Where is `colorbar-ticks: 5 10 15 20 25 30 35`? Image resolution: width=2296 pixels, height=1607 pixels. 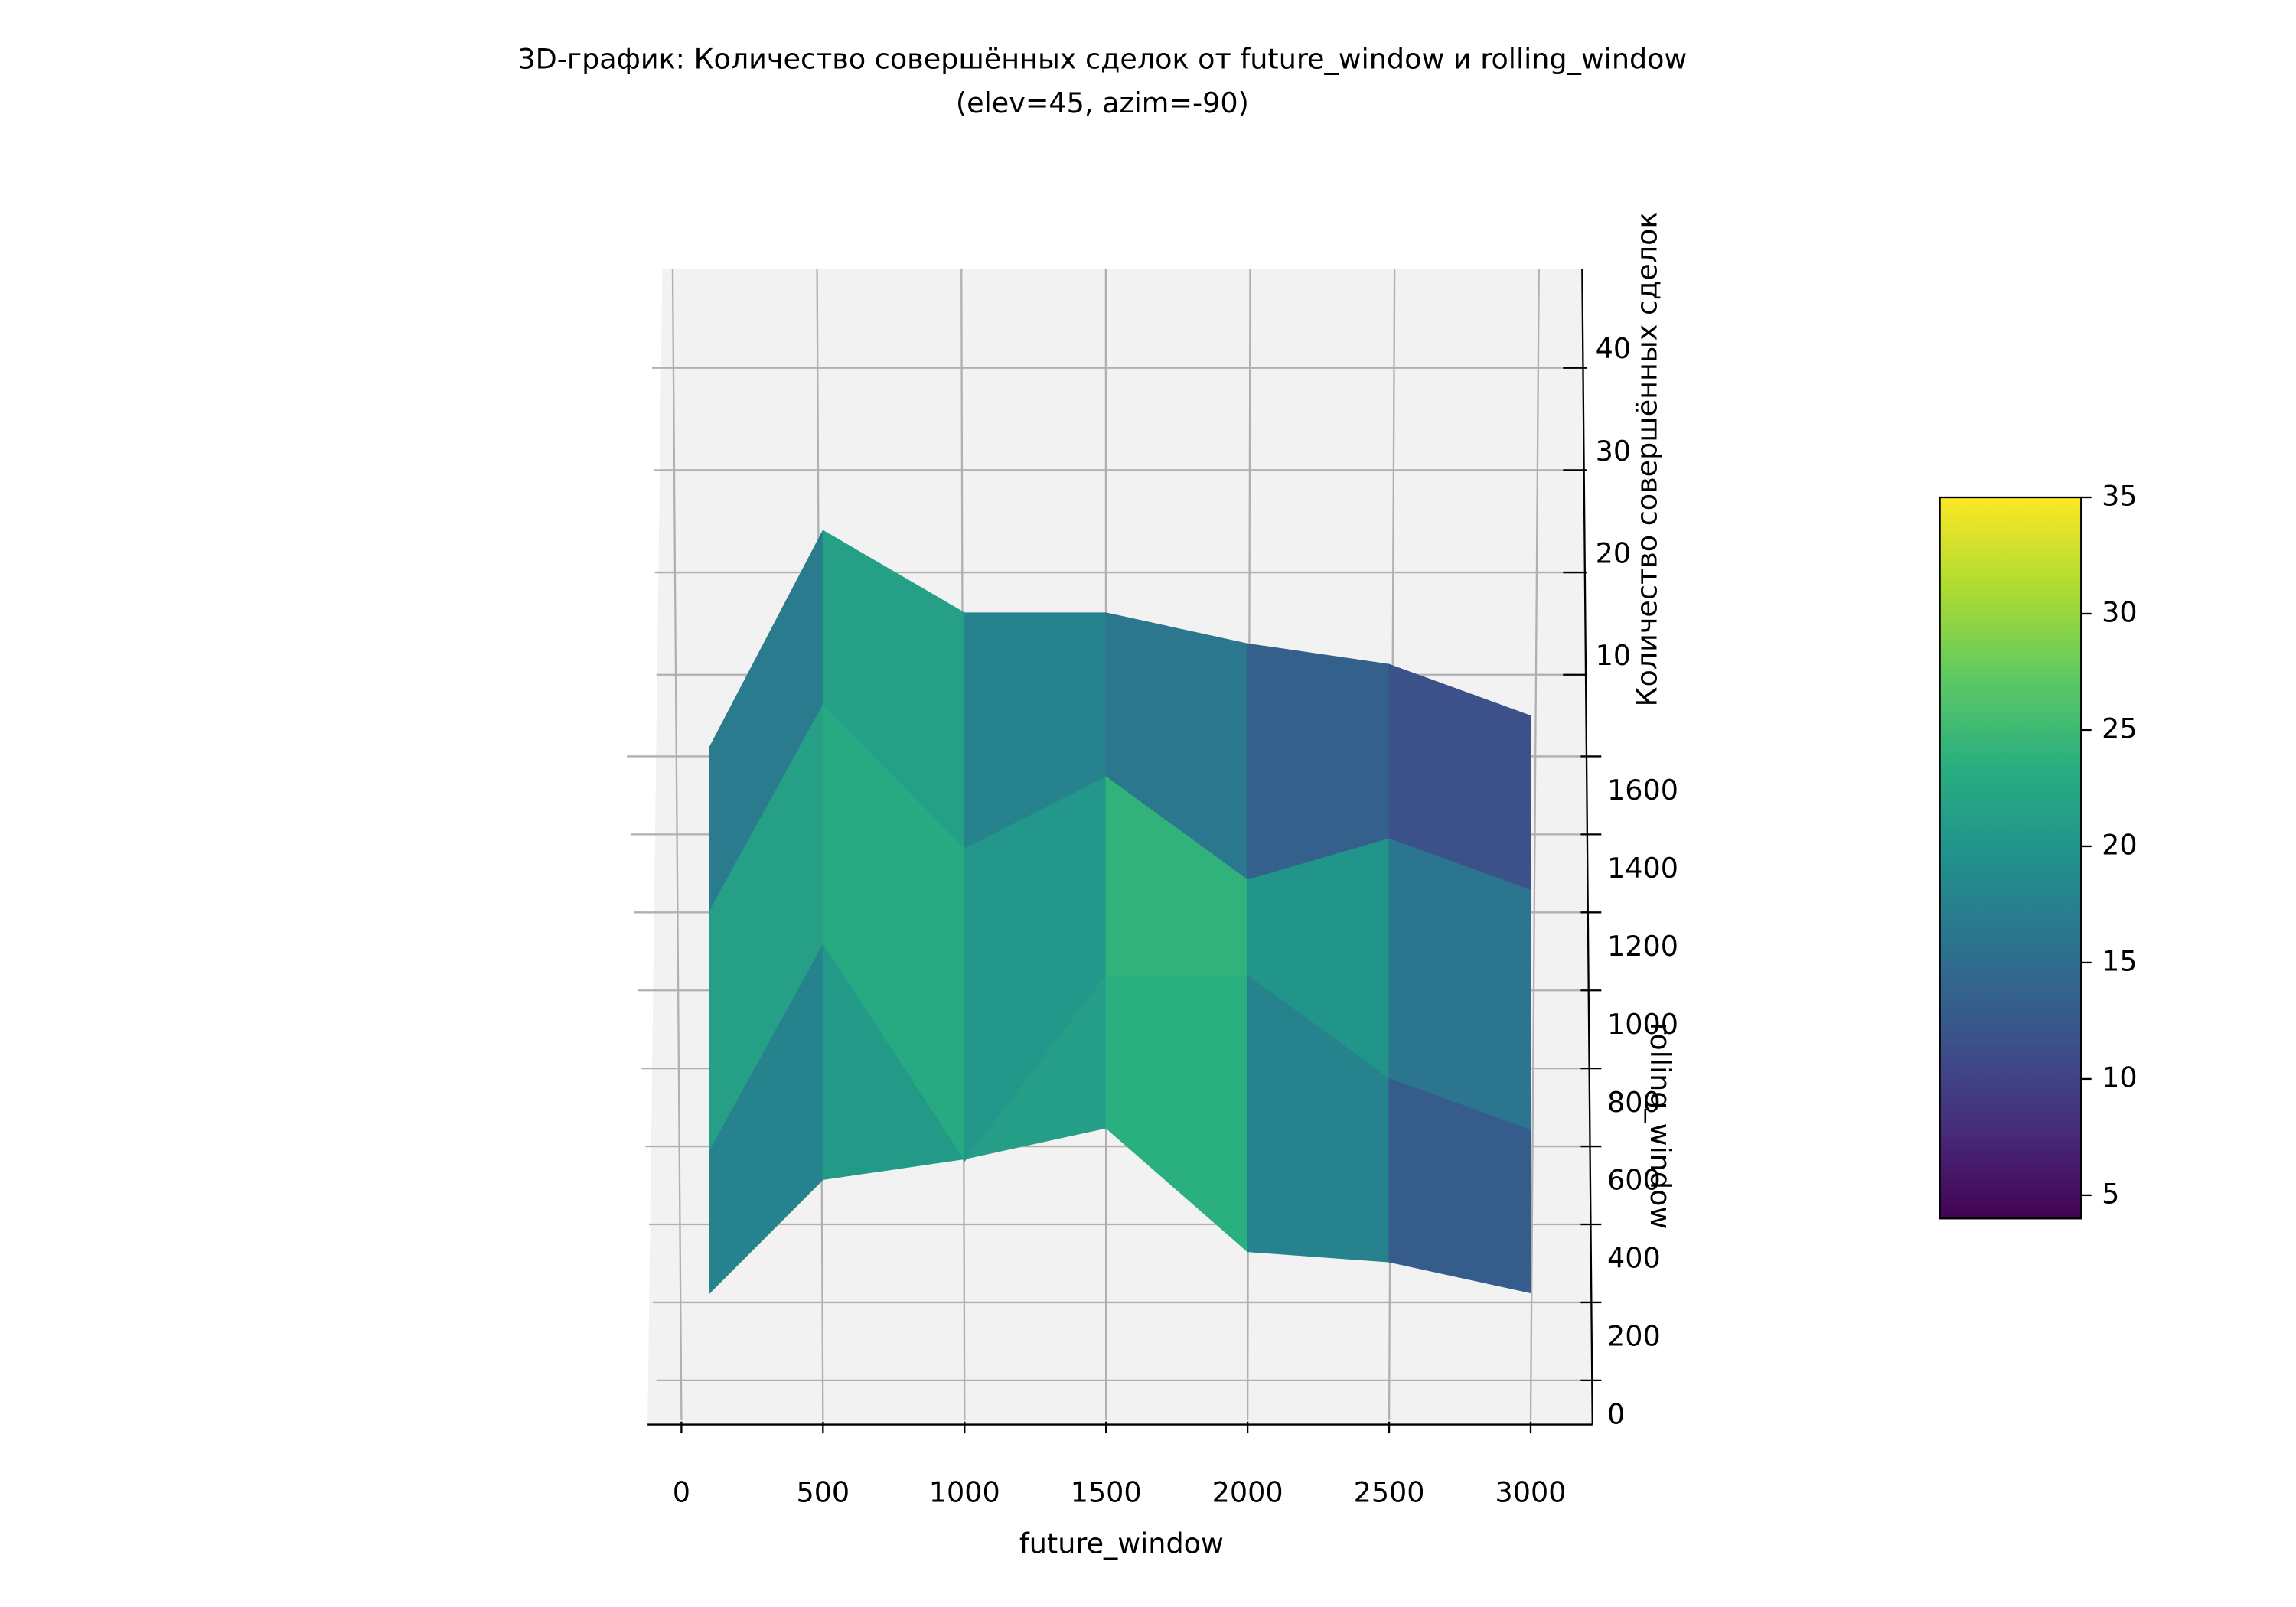 colorbar-ticks: 5 10 15 20 25 30 35 is located at coordinates (2109, 845).